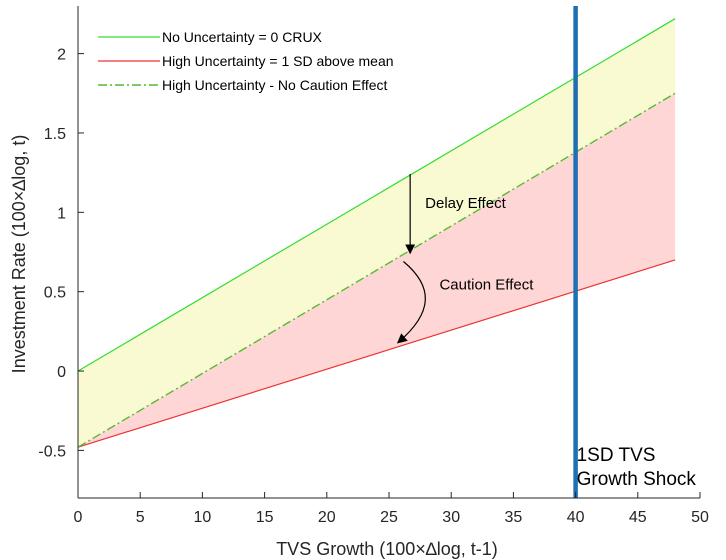  What do you see at coordinates (61, 55) in the screenshot?
I see `y-tick-label: 2` at bounding box center [61, 55].